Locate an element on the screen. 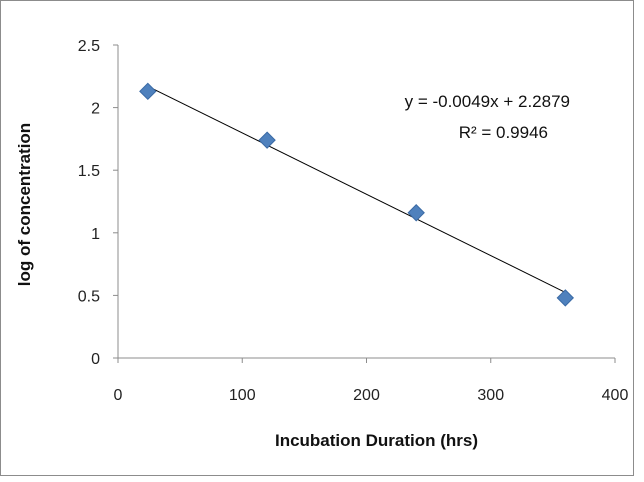 The width and height of the screenshot is (644, 482). x-tick-label: 0 is located at coordinates (118, 395).